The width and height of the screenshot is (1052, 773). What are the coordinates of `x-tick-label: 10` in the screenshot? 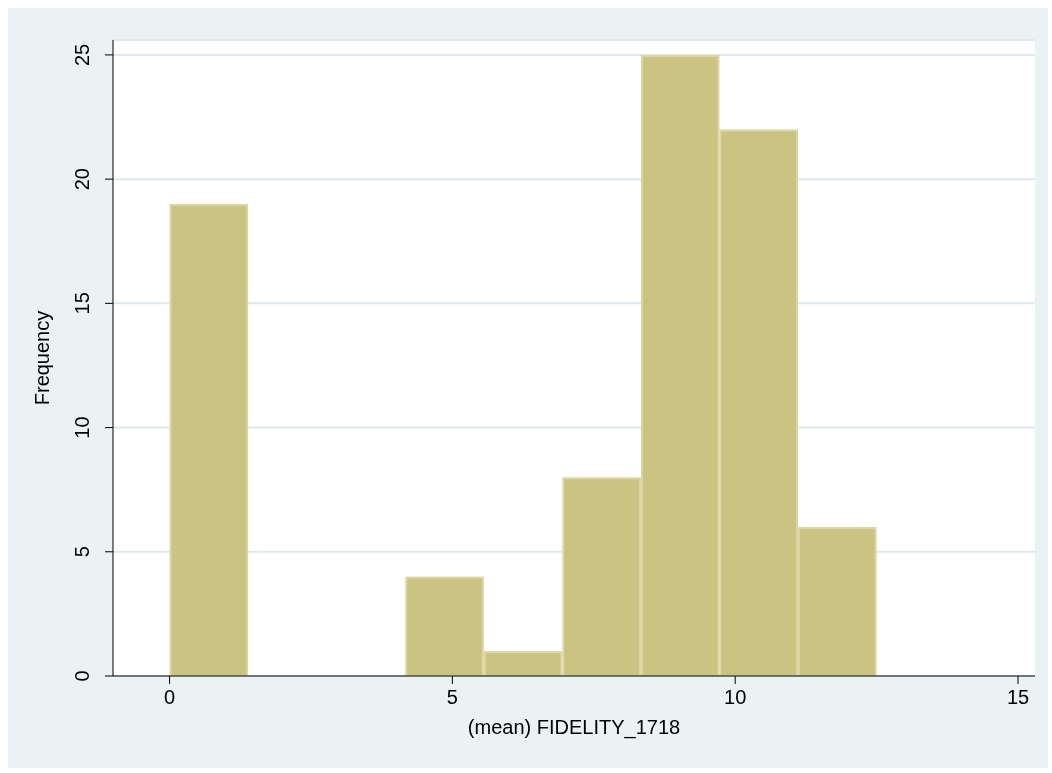 It's located at (735, 697).